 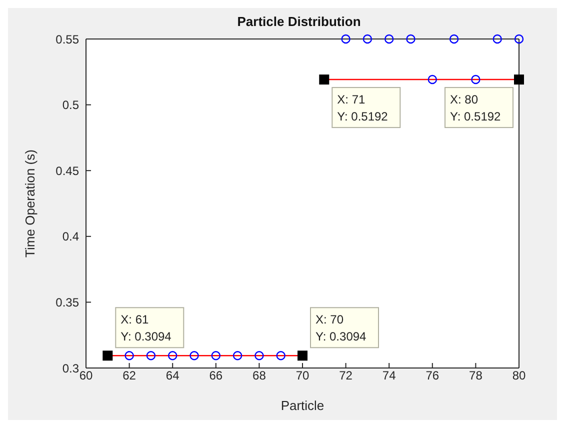 I want to click on x-tick-label: 64, so click(x=173, y=375).